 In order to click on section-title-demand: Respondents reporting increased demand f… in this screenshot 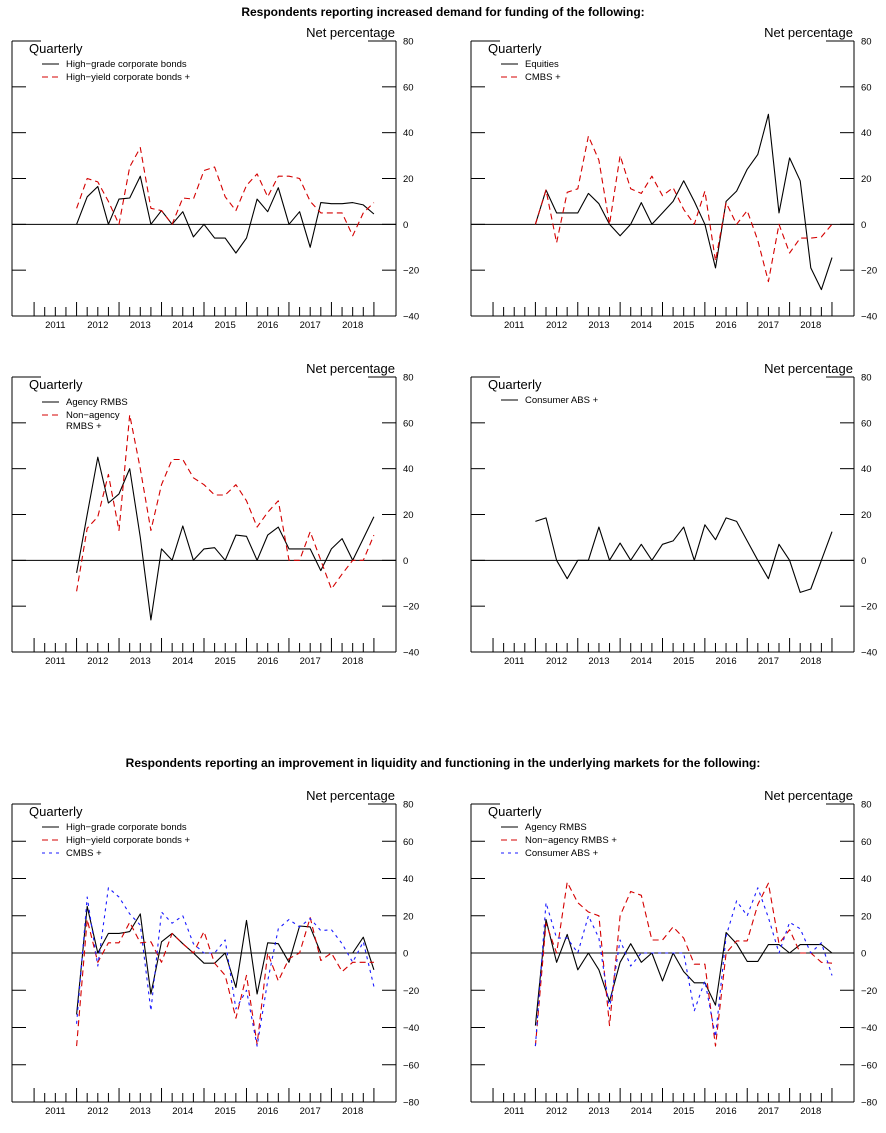, I will do `click(442, 12)`.